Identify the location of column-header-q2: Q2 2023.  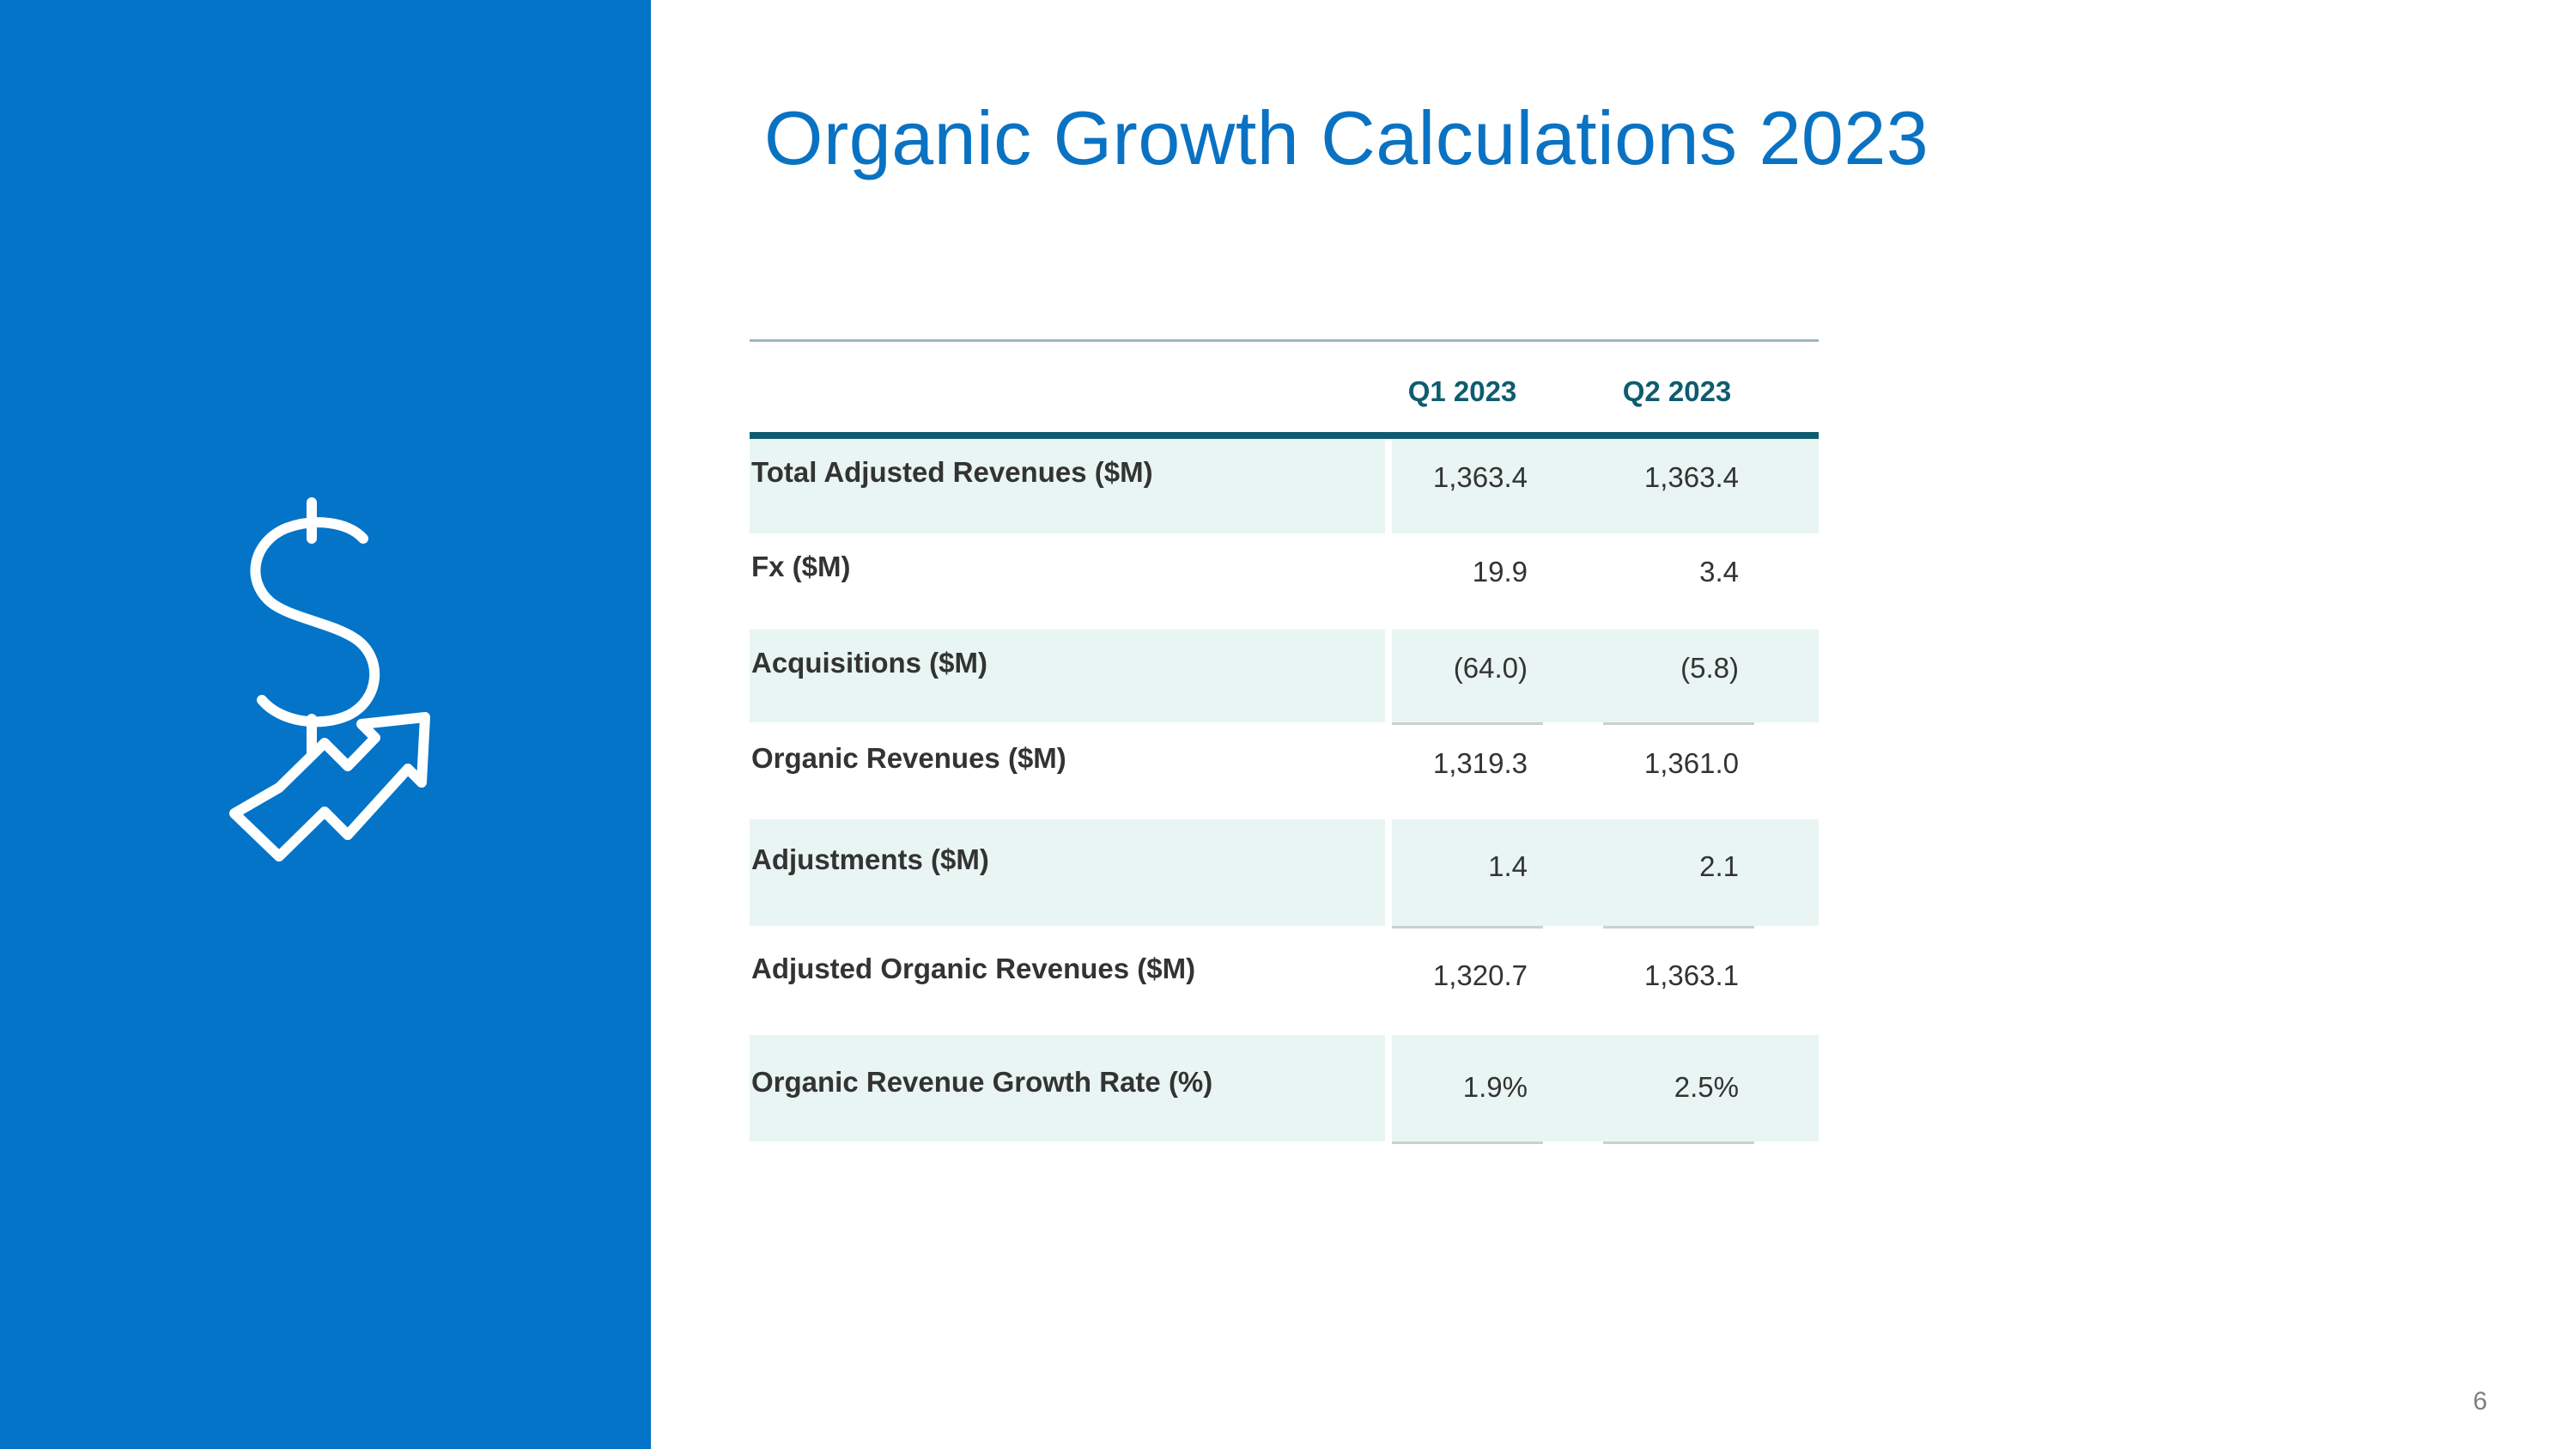
(1677, 391).